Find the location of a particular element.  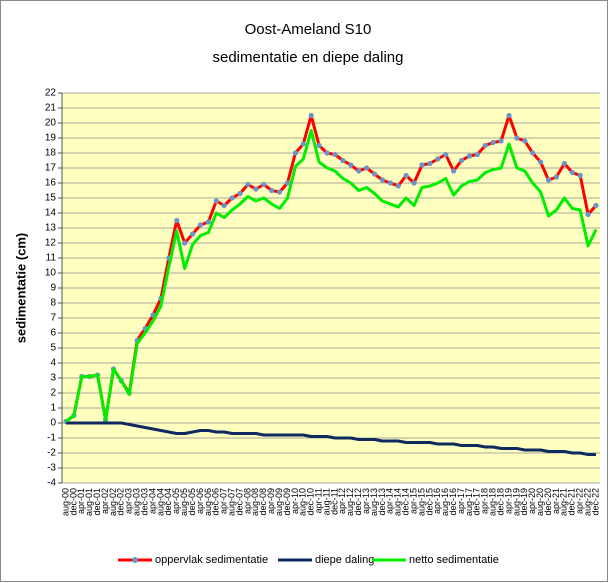

x-tick-label: aug-01 is located at coordinates (89, 502).